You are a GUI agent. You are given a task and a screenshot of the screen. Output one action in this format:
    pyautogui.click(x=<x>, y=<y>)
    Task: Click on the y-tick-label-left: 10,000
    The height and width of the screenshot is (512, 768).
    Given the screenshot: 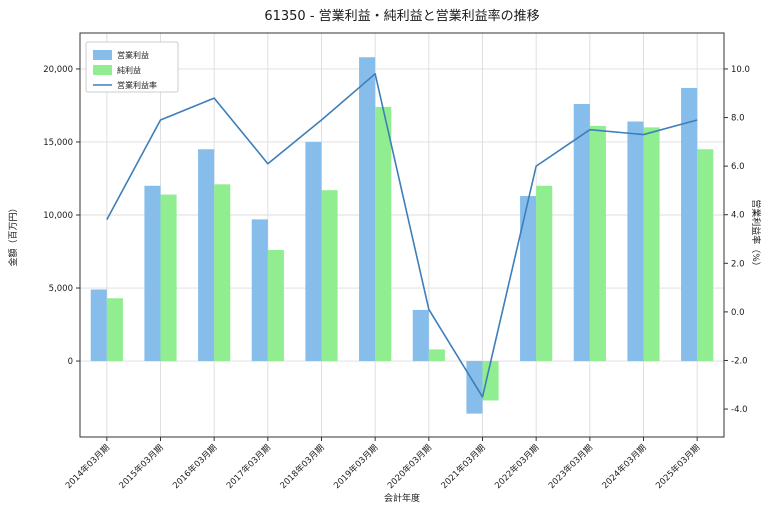 What is the action you would take?
    pyautogui.click(x=58, y=216)
    